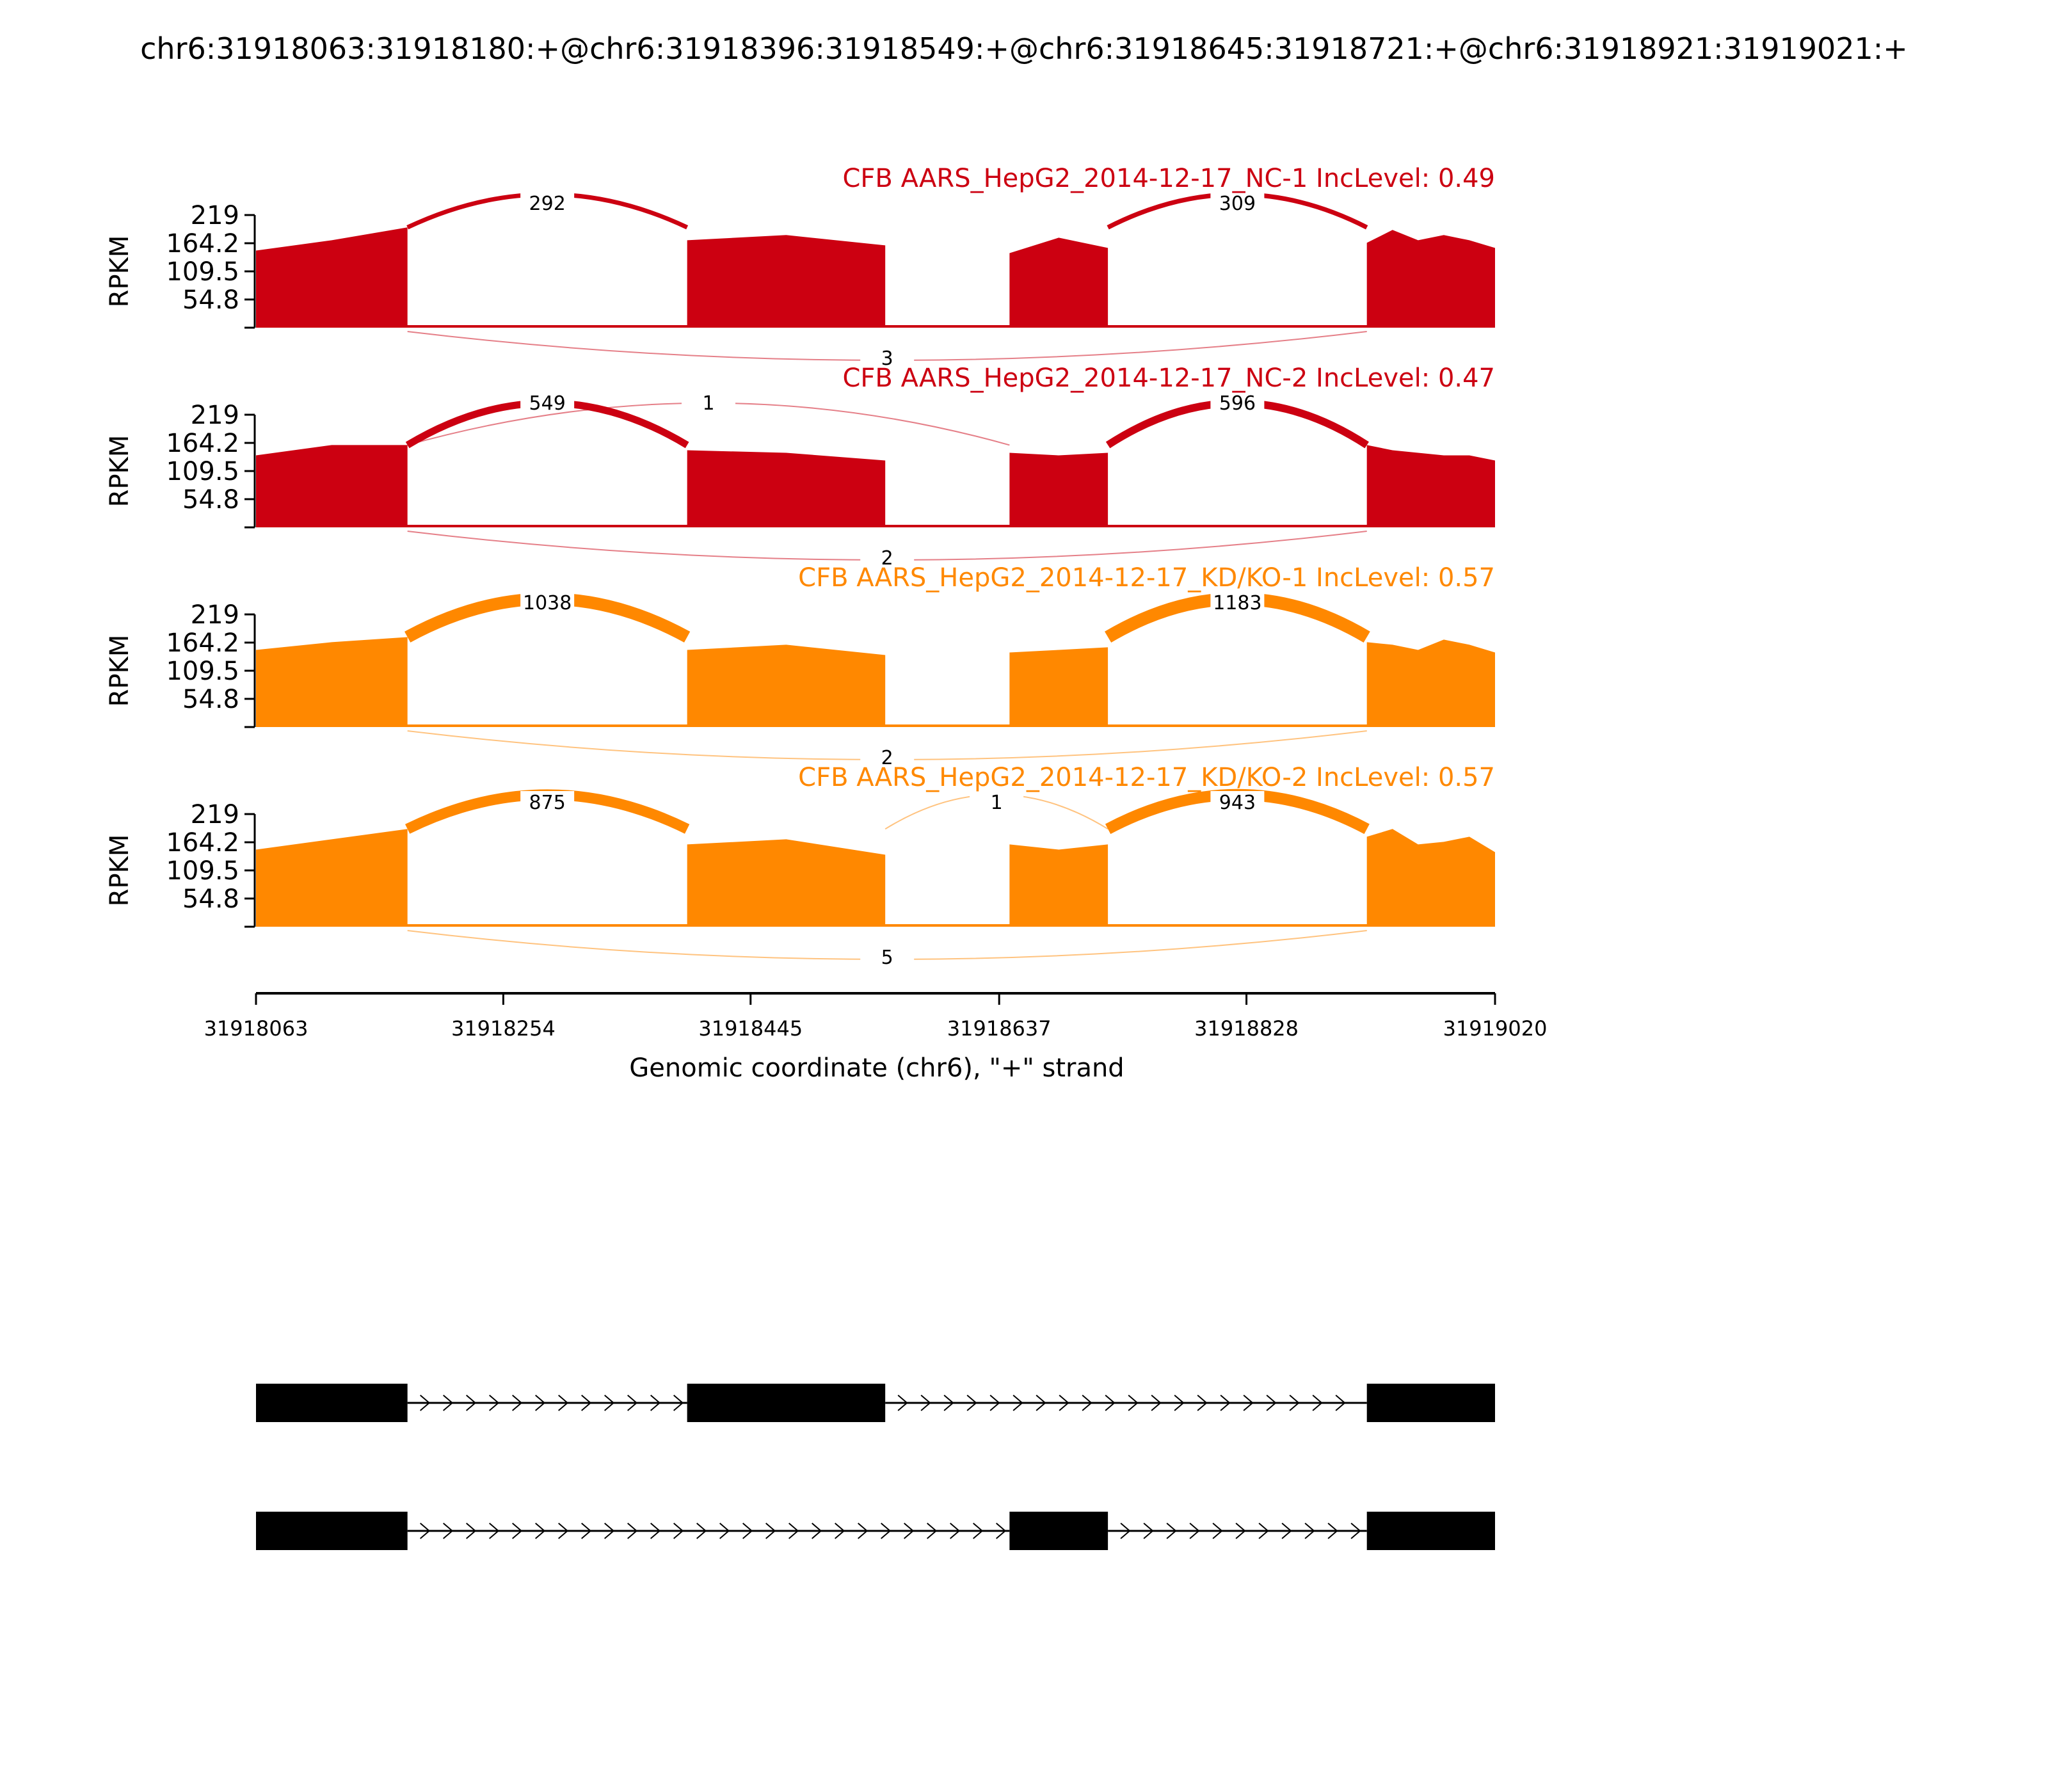 This screenshot has width=2048, height=1792. Describe the element at coordinates (750, 1028) in the screenshot. I see `x-tick-label: 31918445` at that location.